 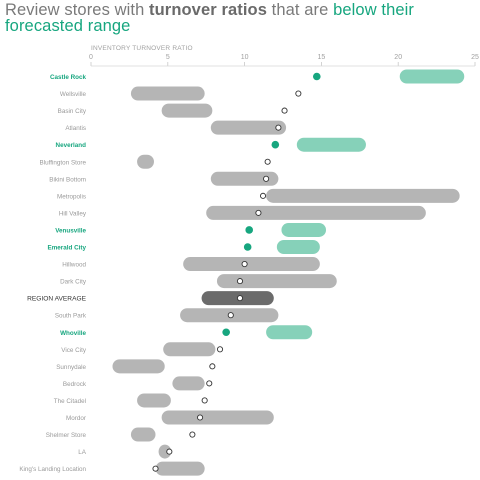 I want to click on x-axis-label: INVENTORY TURNOVER RATIO, so click(x=142, y=48).